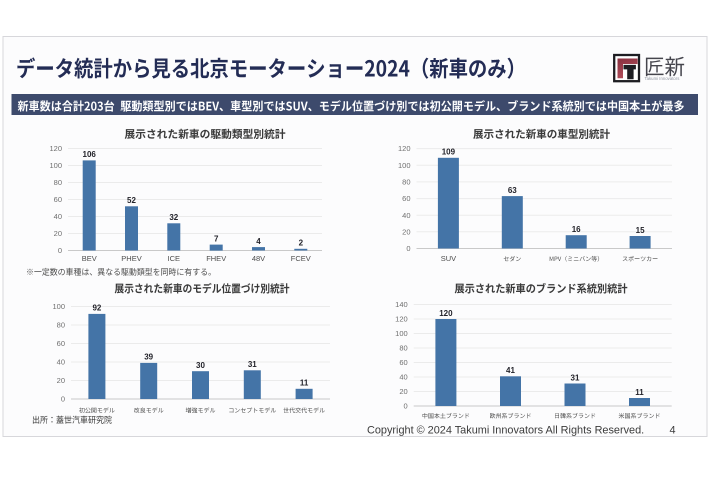 This screenshot has height=479, width=710. I want to click on svg-text: SUV, so click(448, 258).